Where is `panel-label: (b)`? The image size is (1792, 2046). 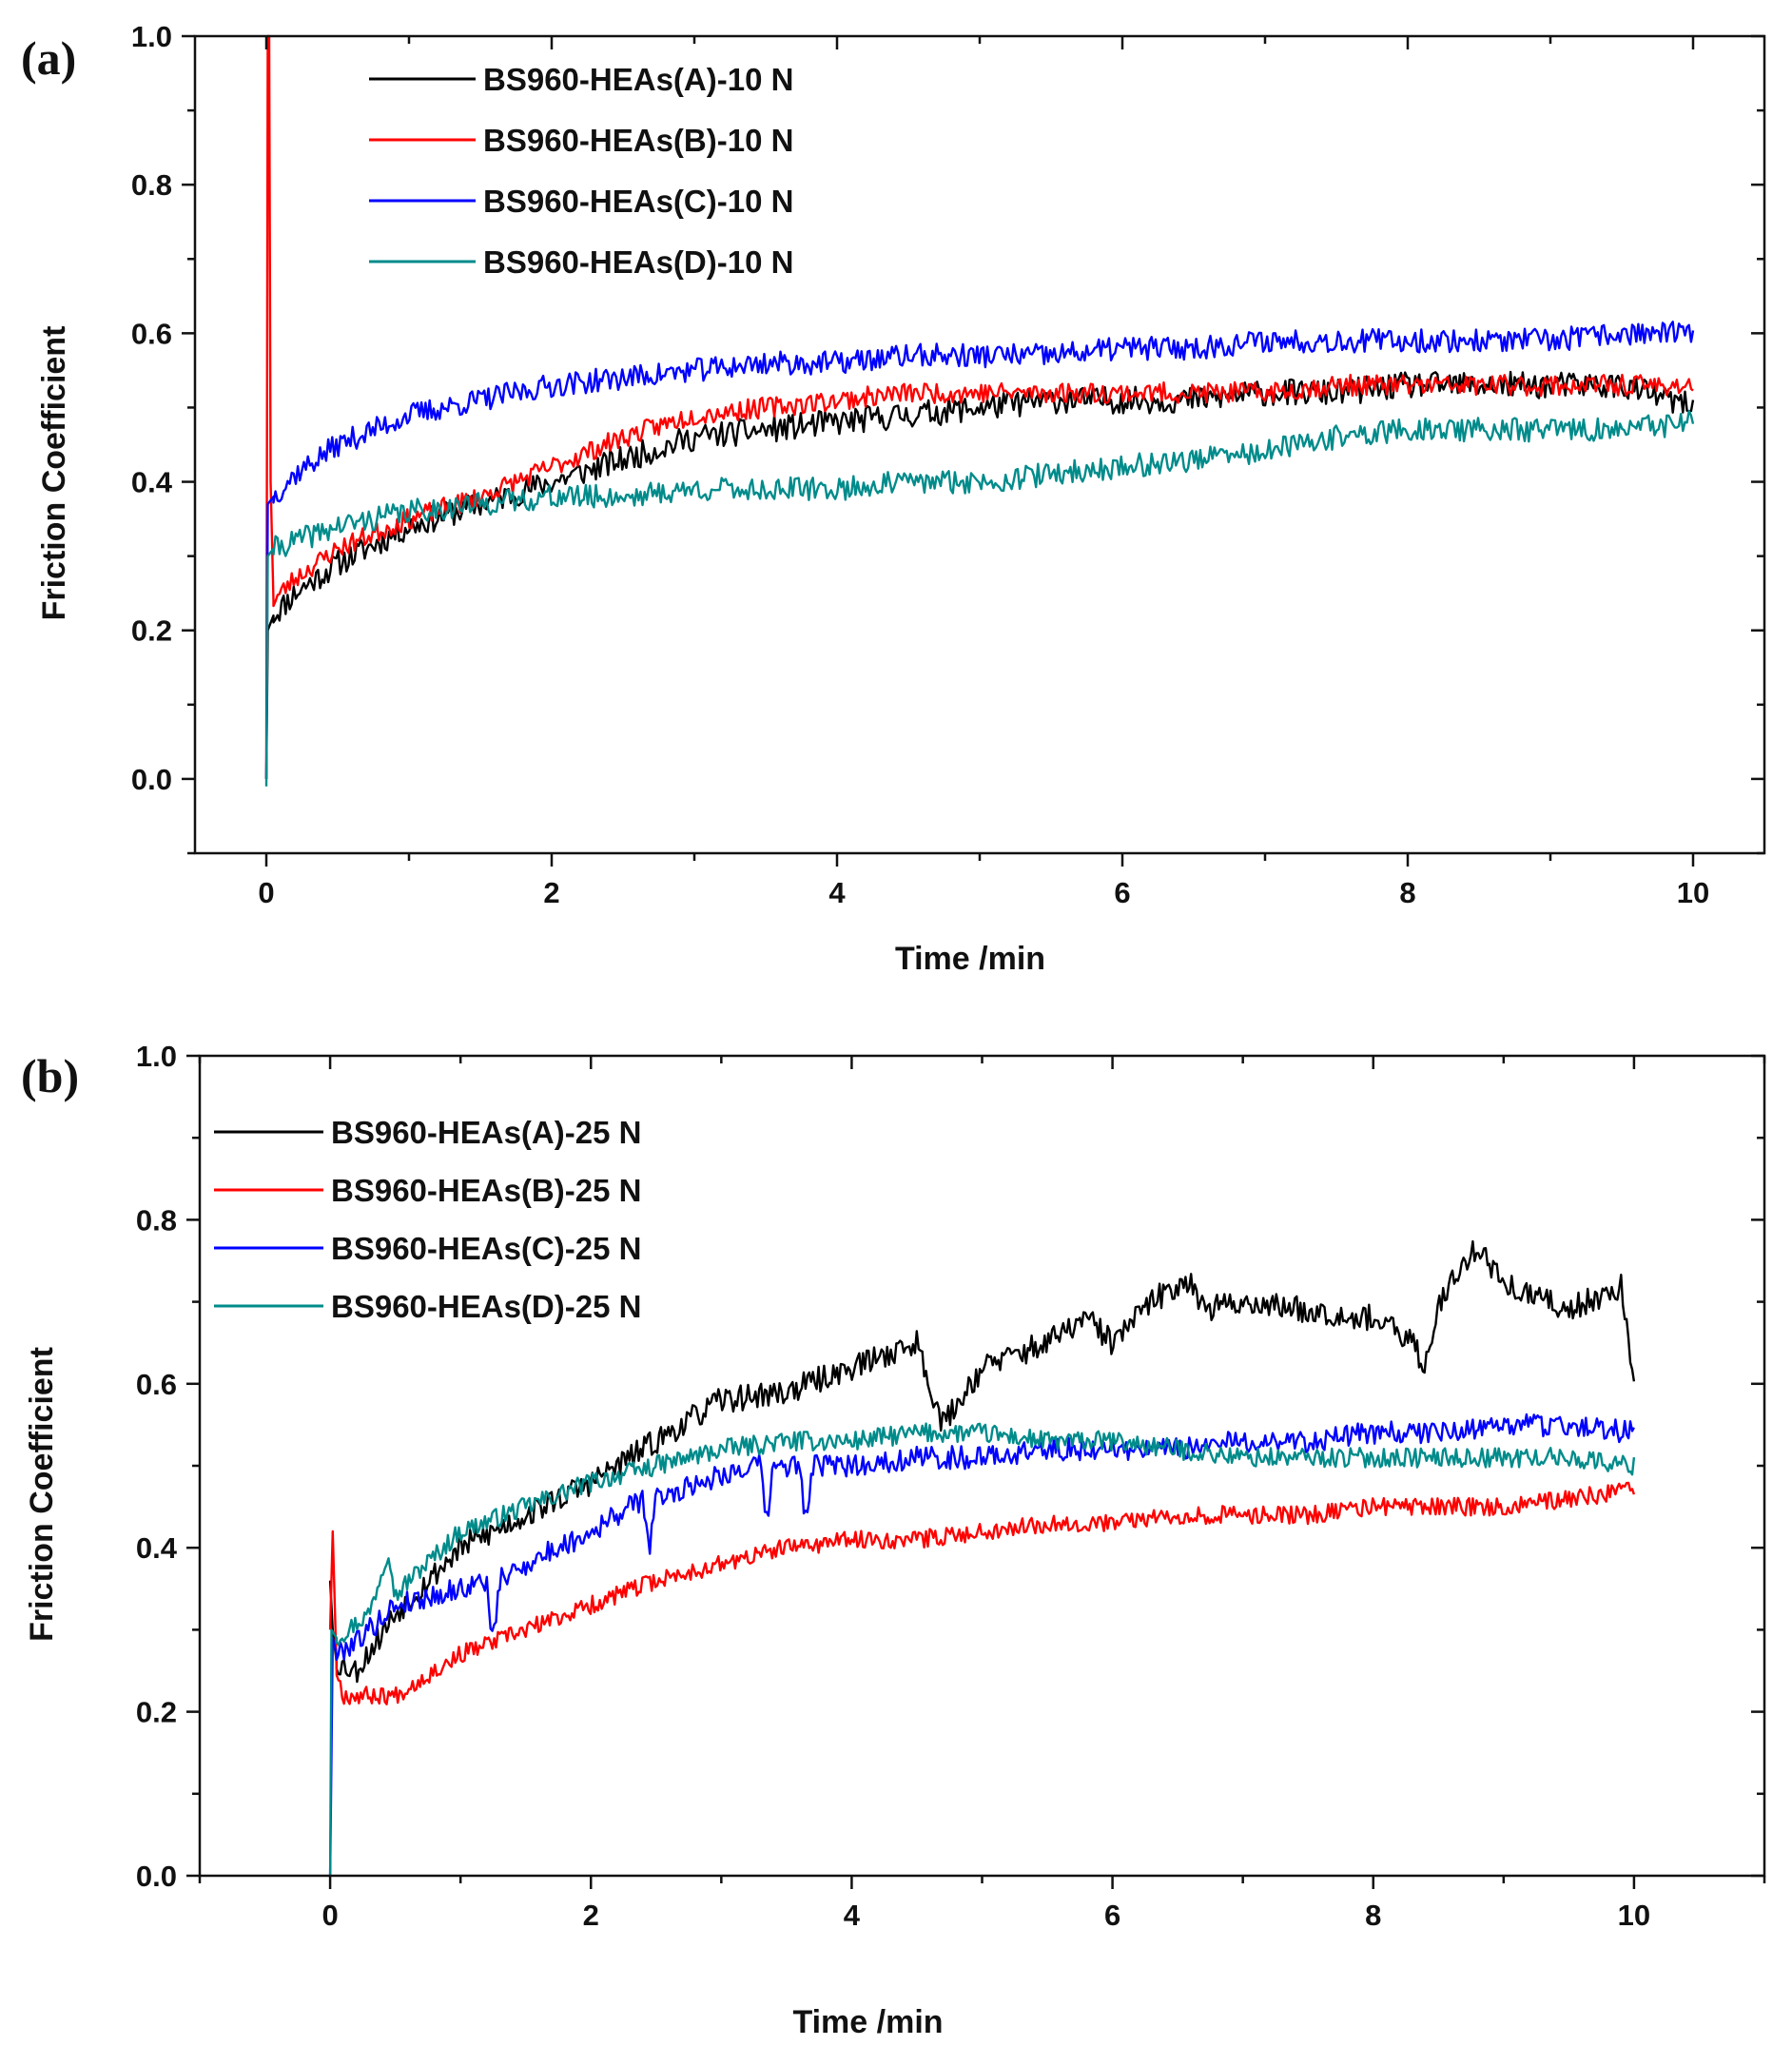
panel-label: (b) is located at coordinates (50, 1075).